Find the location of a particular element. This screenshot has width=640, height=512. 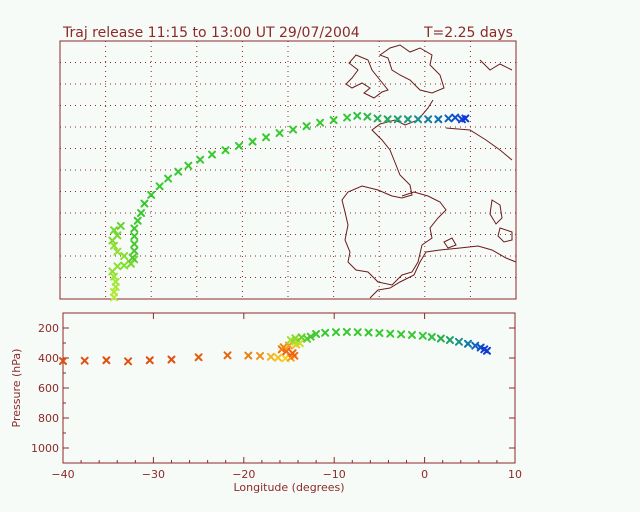

x-tick-label: −20 is located at coordinates (243, 474).